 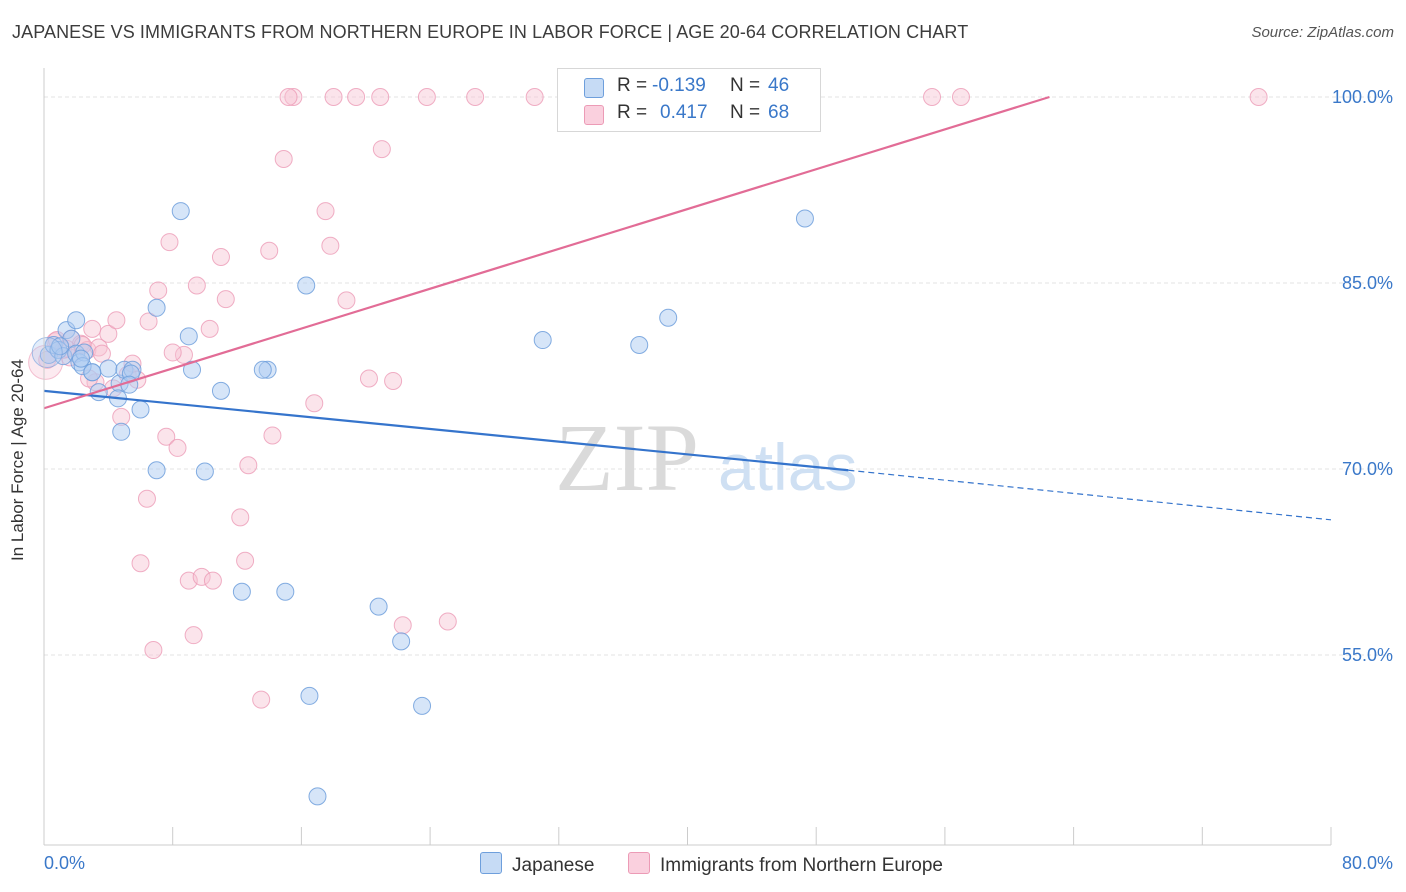 What do you see at coordinates (1090, 495) in the screenshot?
I see `japanese-trend-extension` at bounding box center [1090, 495].